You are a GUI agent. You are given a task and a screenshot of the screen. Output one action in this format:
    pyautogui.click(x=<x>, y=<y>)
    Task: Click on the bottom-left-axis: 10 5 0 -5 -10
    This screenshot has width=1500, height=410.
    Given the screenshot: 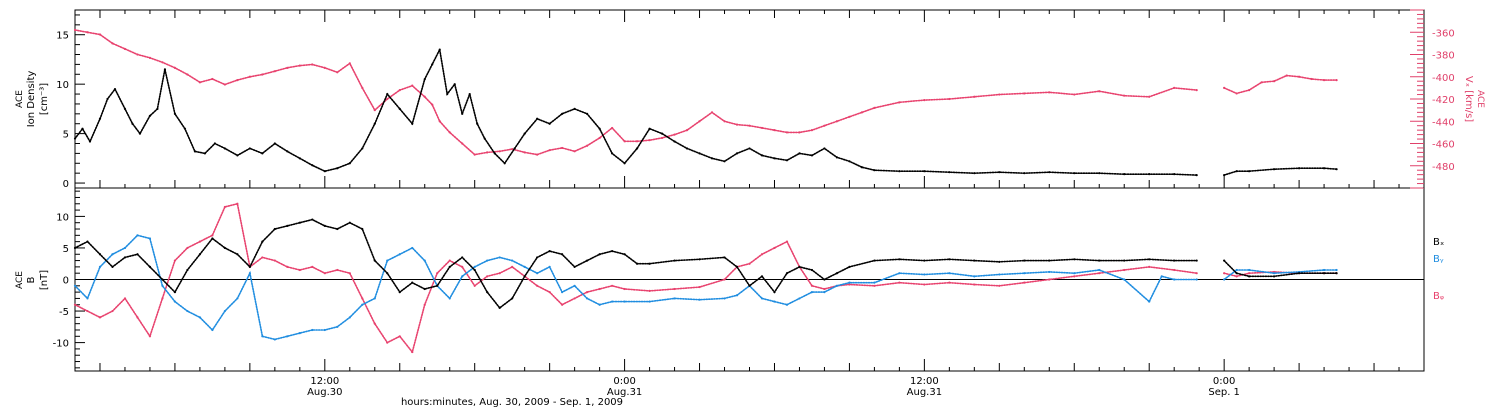 What is the action you would take?
    pyautogui.click(x=69, y=279)
    